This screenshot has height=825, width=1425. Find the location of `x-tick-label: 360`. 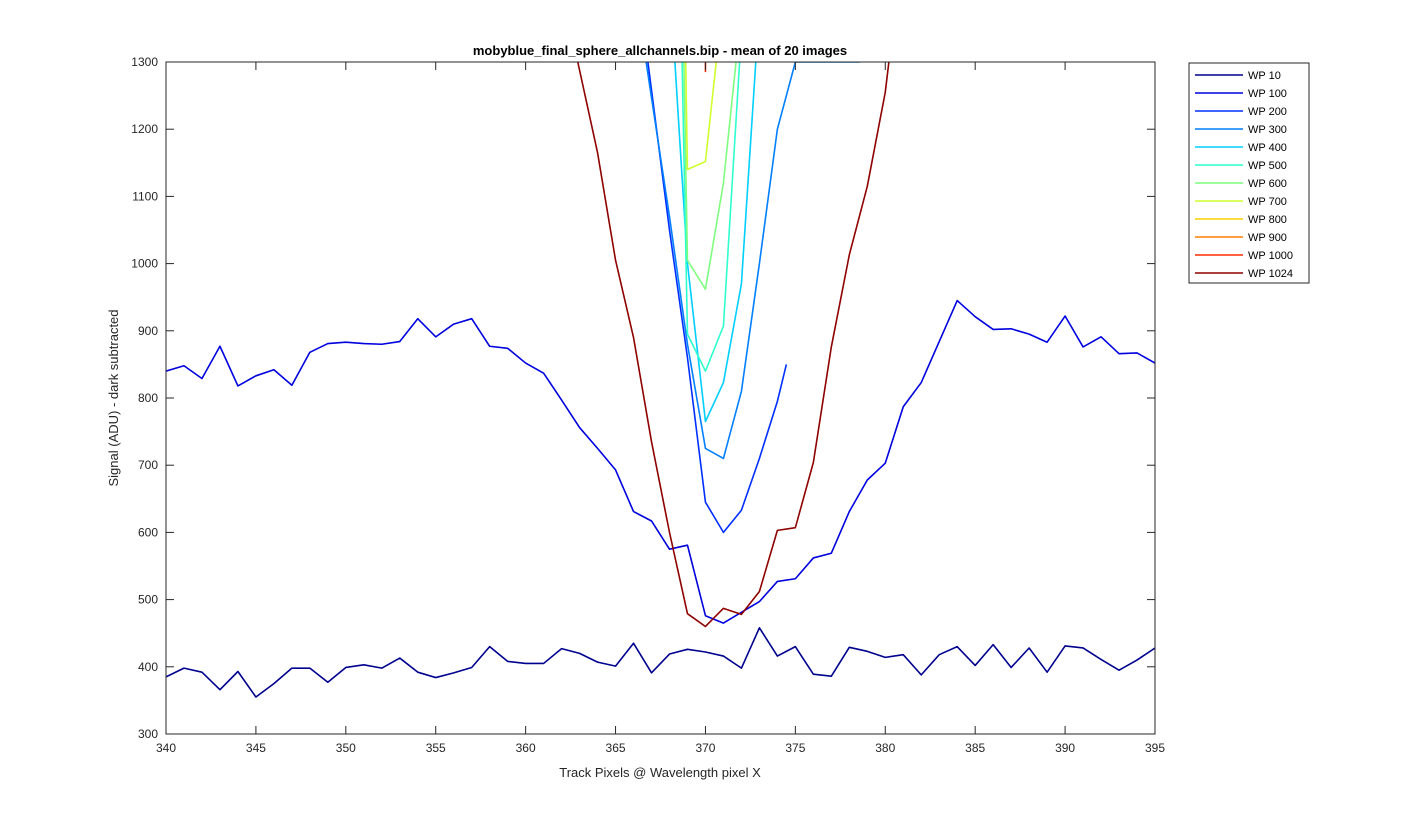

x-tick-label: 360 is located at coordinates (526, 748).